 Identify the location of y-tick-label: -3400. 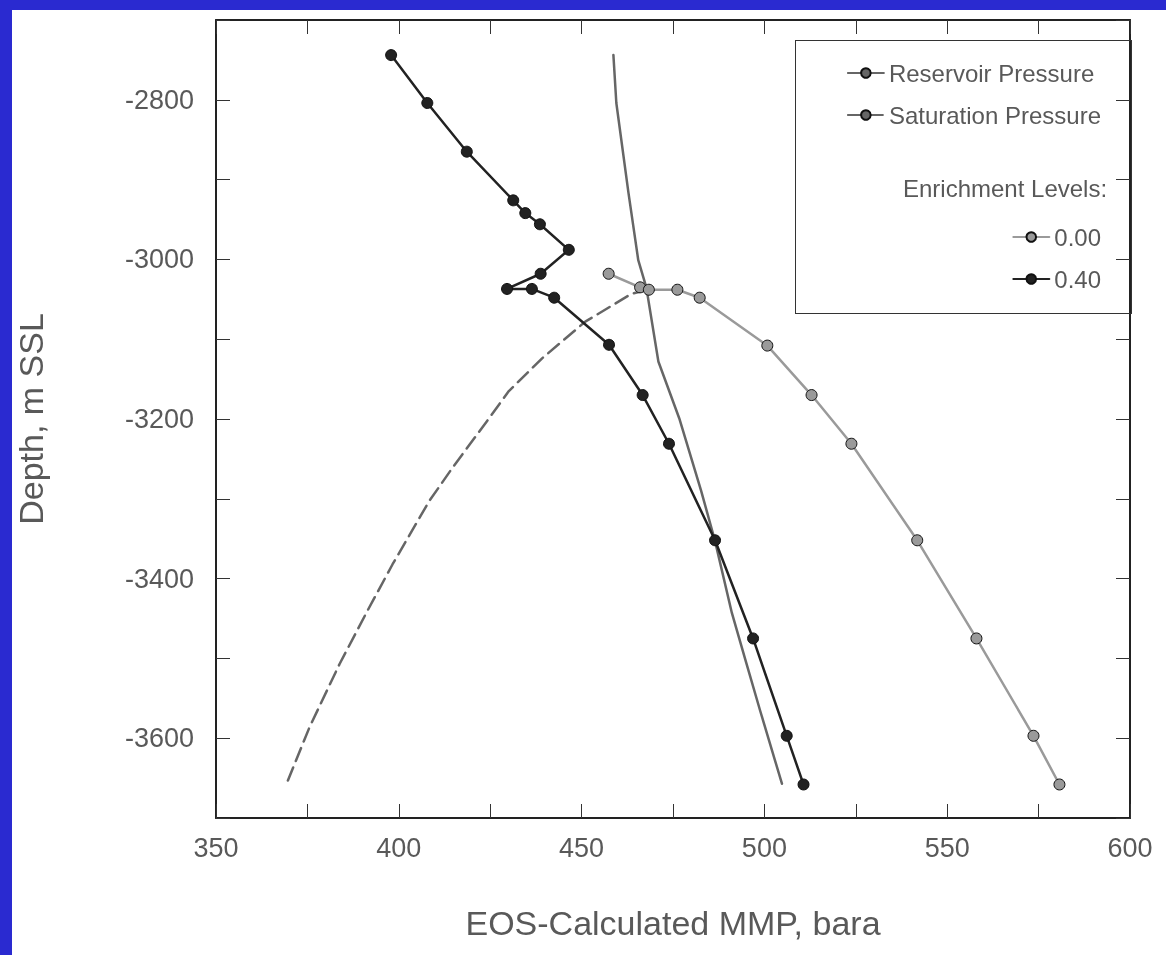
(159, 578).